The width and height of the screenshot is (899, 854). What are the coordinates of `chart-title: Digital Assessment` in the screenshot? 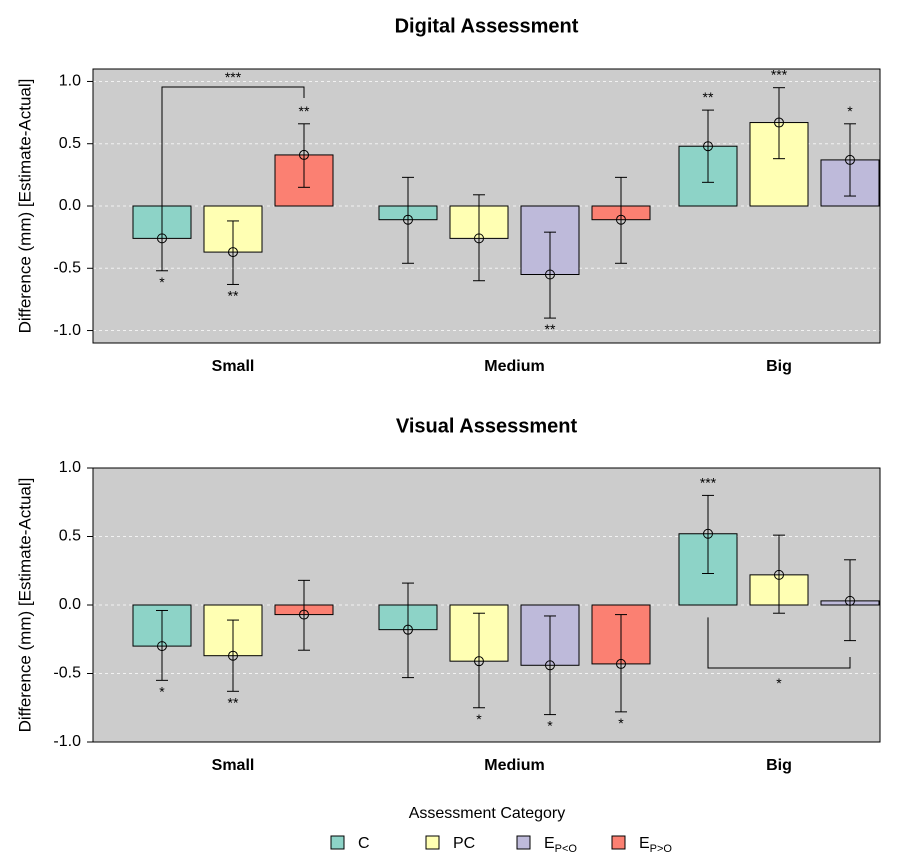 It's located at (487, 26).